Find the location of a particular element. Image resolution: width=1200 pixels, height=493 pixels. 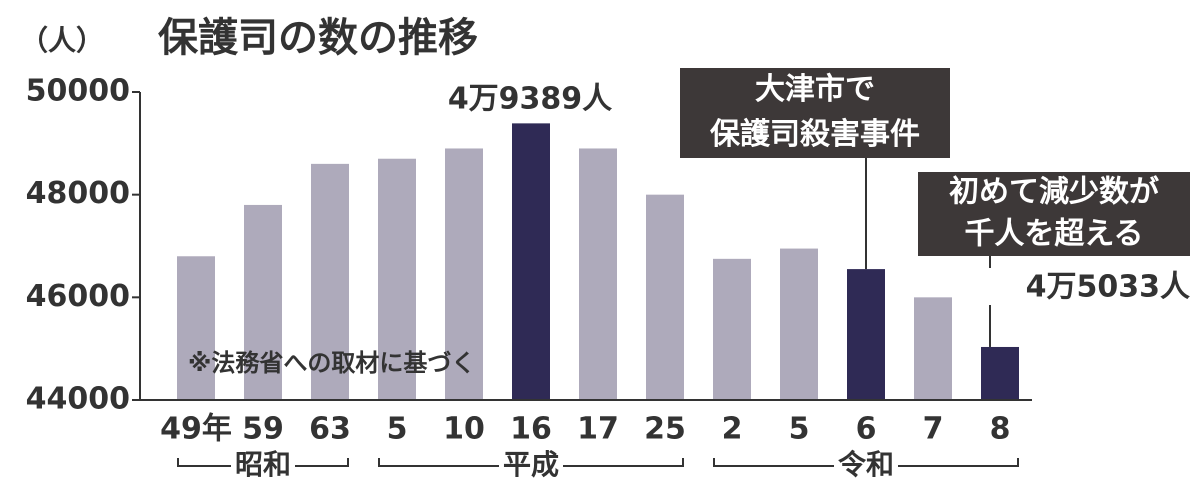

era-label: 平成 is located at coordinates (531, 464).